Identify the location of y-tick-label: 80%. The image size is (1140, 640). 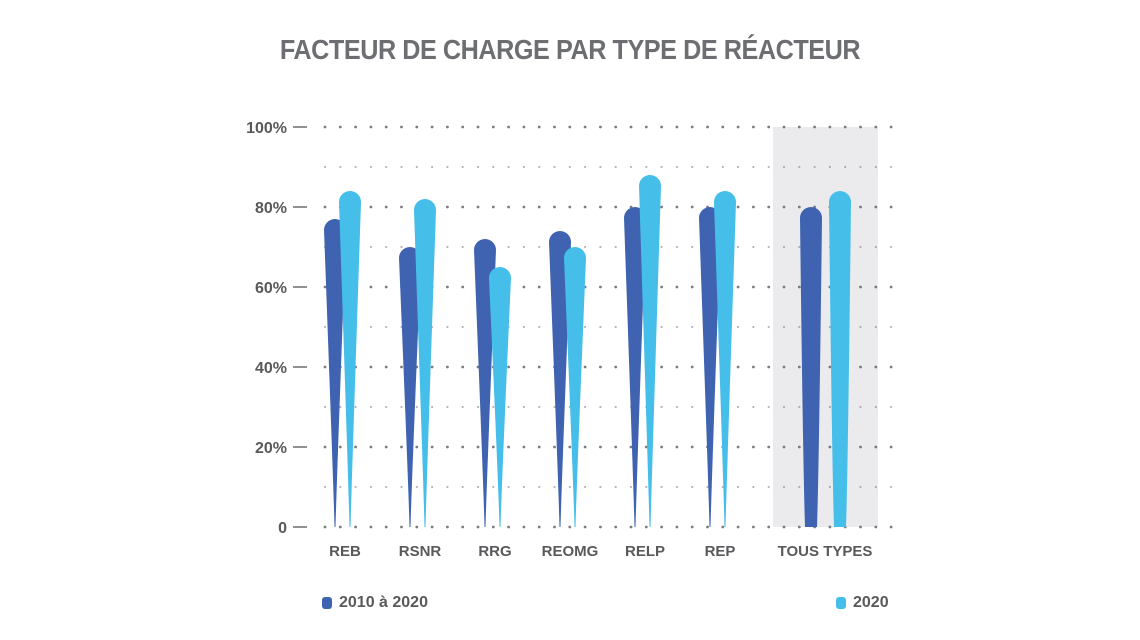
(271, 208).